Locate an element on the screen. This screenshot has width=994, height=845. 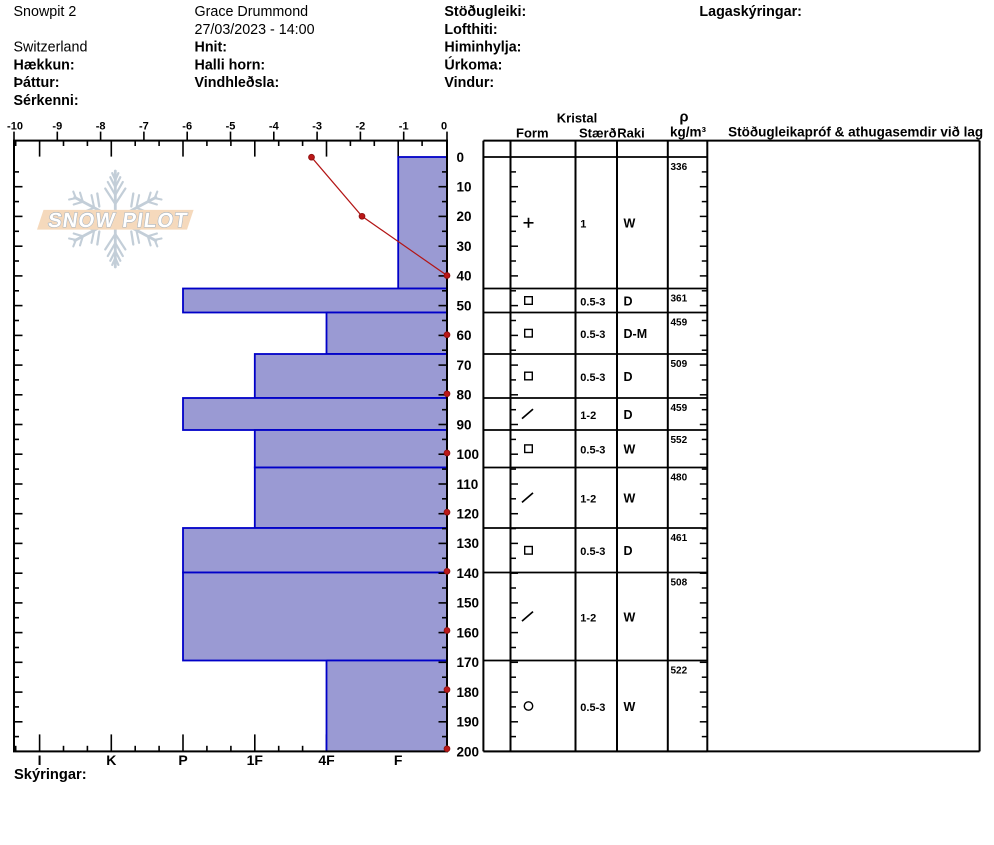
svg-text: 20 is located at coordinates (464, 216).